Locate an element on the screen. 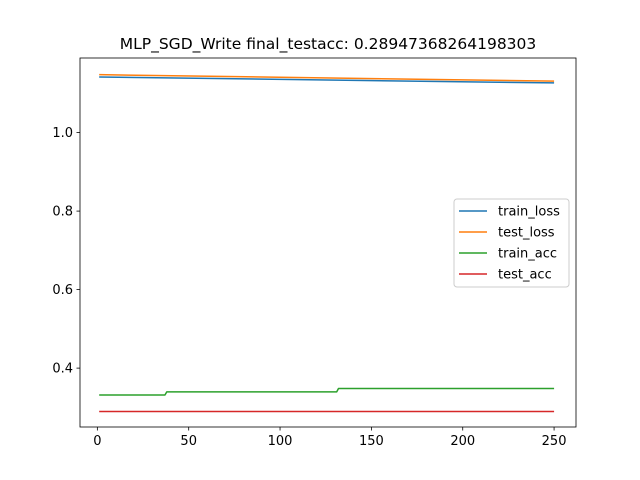 The height and width of the screenshot is (480, 640). x-tick-label: 50 is located at coordinates (188, 441).